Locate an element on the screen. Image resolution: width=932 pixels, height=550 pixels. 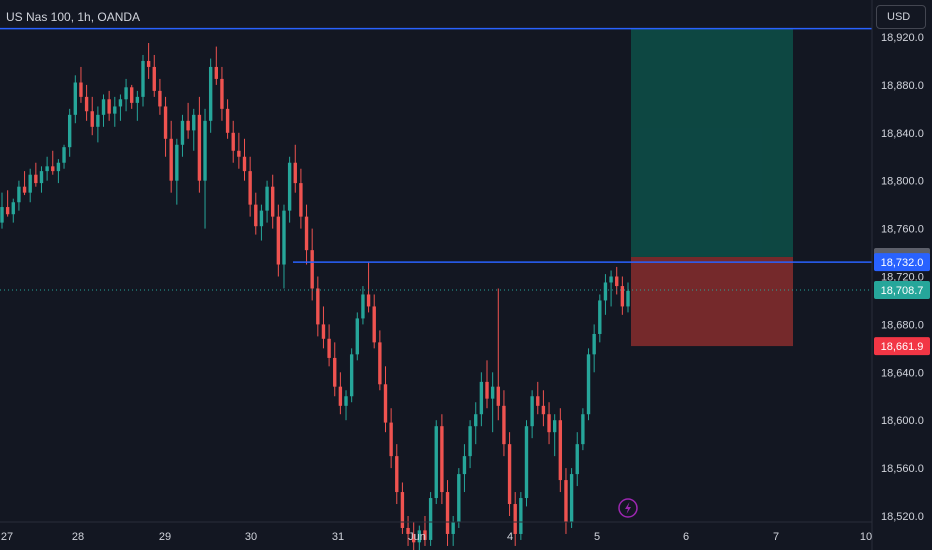
long-position-tool is located at coordinates (712, 187).